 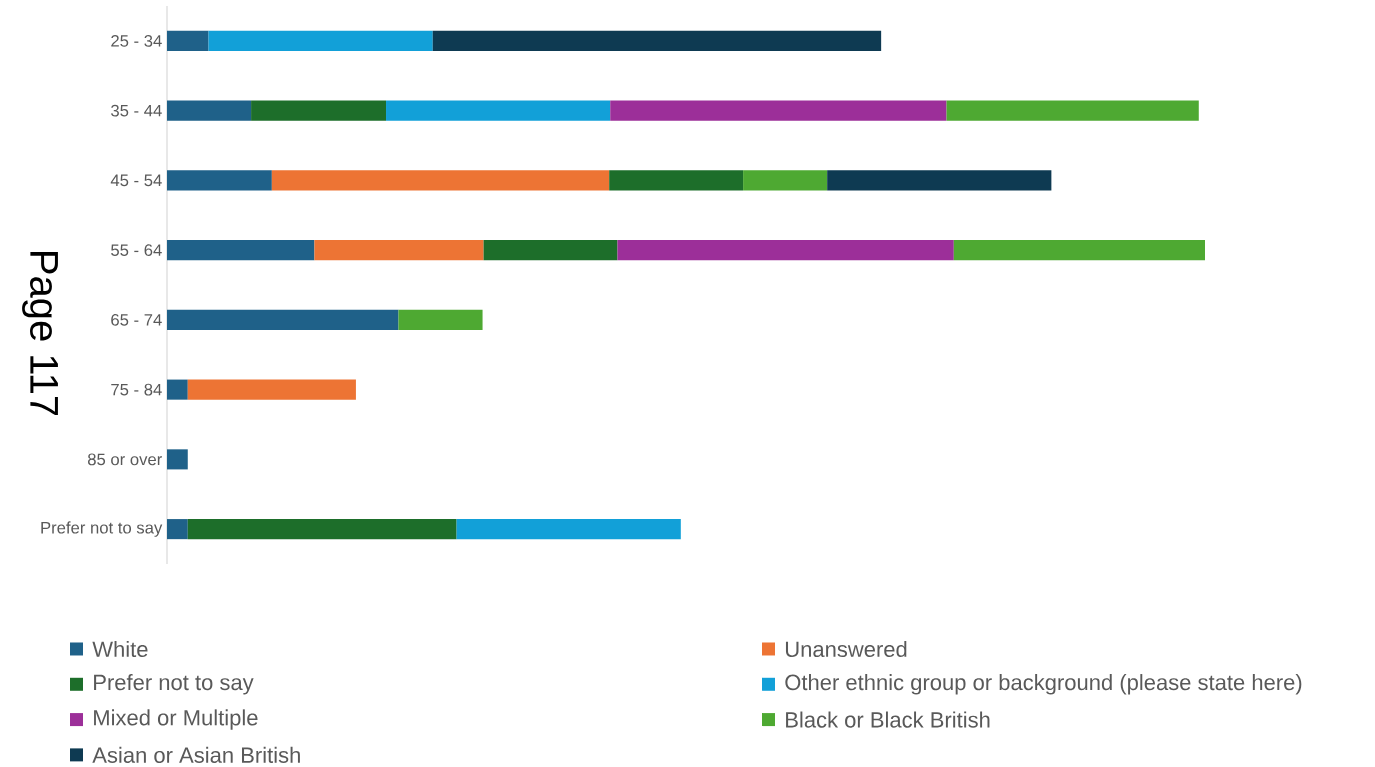 I want to click on legend-label: Other ethnic group or background (please state here), so click(x=1043, y=684).